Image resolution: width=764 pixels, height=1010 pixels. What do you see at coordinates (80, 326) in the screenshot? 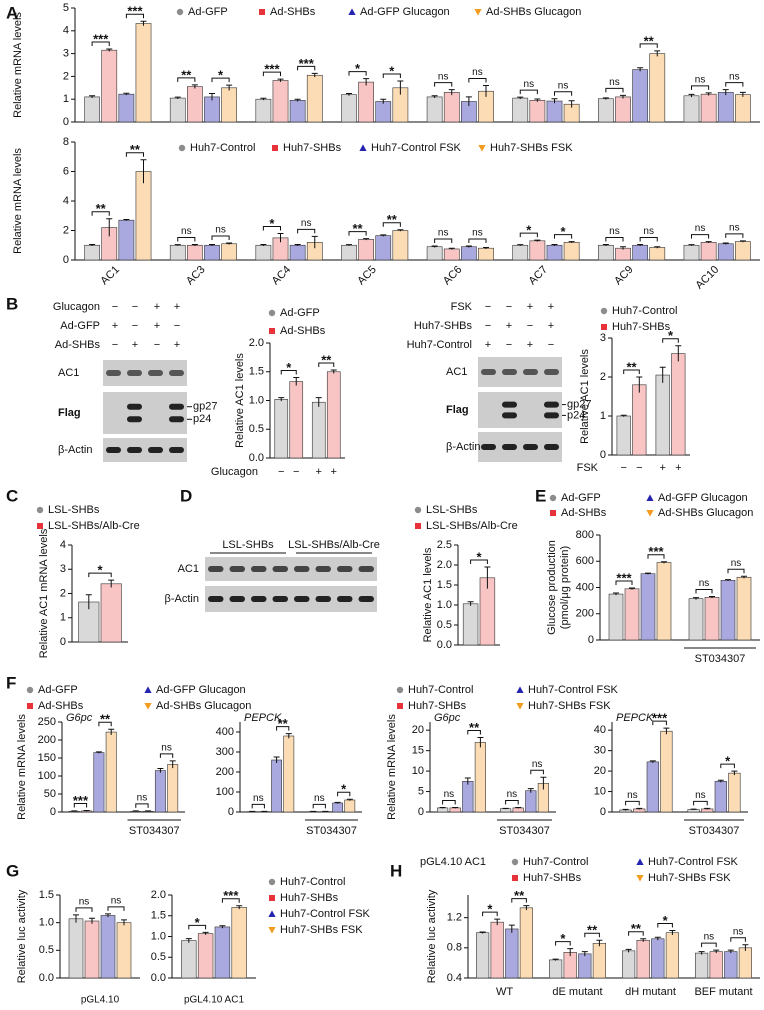
I see `row-label: Ad-GFP` at bounding box center [80, 326].